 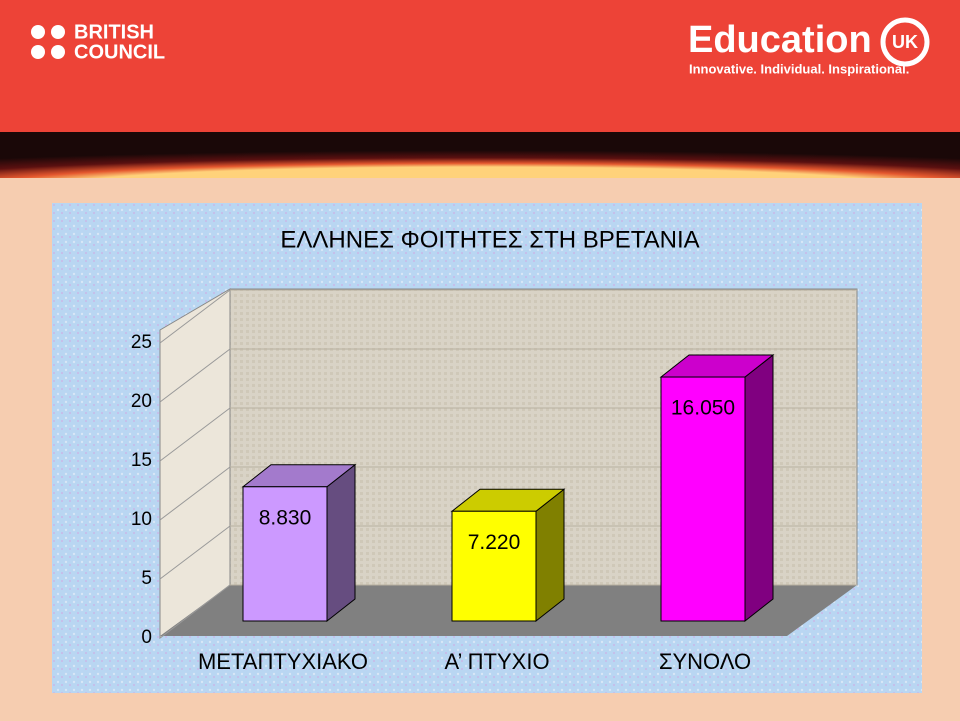 What do you see at coordinates (780, 40) in the screenshot?
I see `logo-text: Education` at bounding box center [780, 40].